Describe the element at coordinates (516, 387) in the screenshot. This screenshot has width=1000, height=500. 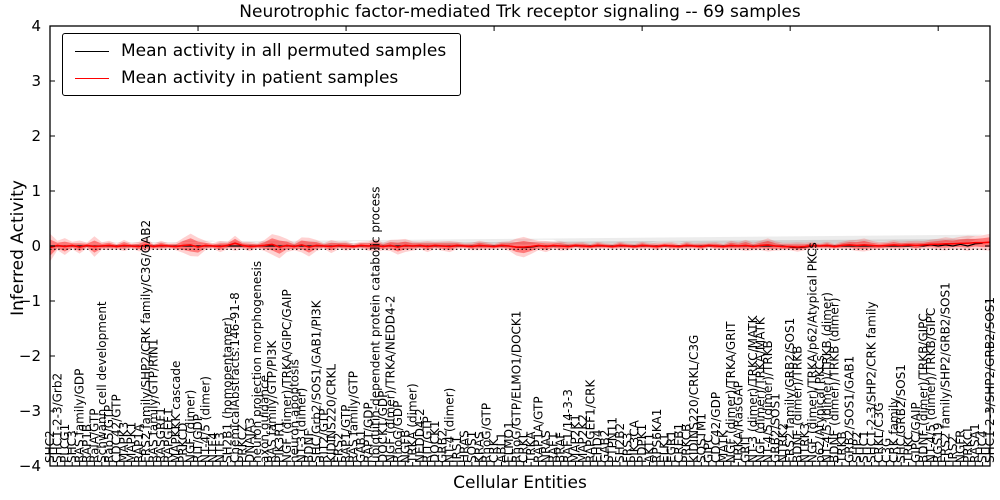
I see `x-tick-label: RhoG/GTP/ELMO1/DOCK1` at that location.